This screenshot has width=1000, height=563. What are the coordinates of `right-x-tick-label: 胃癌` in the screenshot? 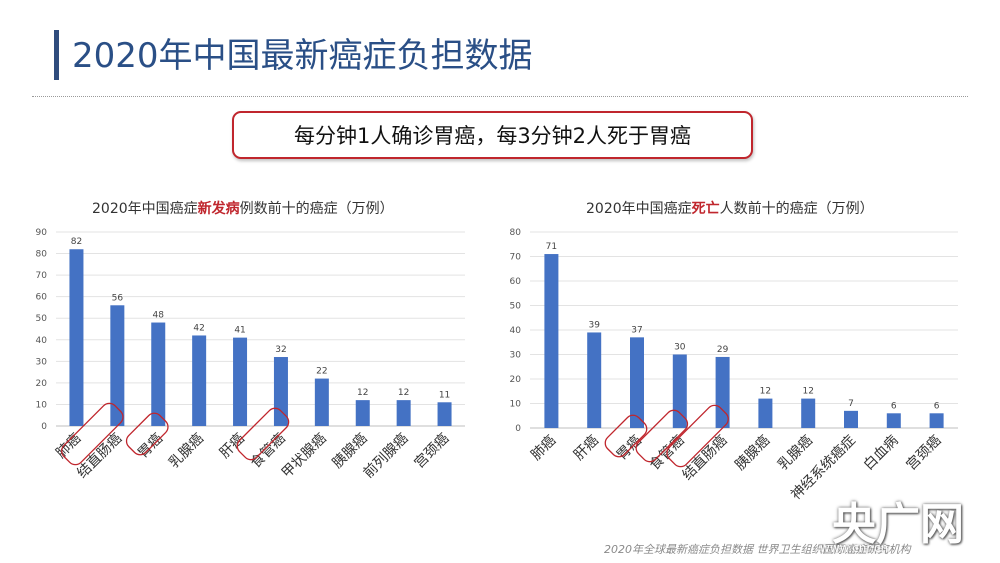 It's located at (629, 448).